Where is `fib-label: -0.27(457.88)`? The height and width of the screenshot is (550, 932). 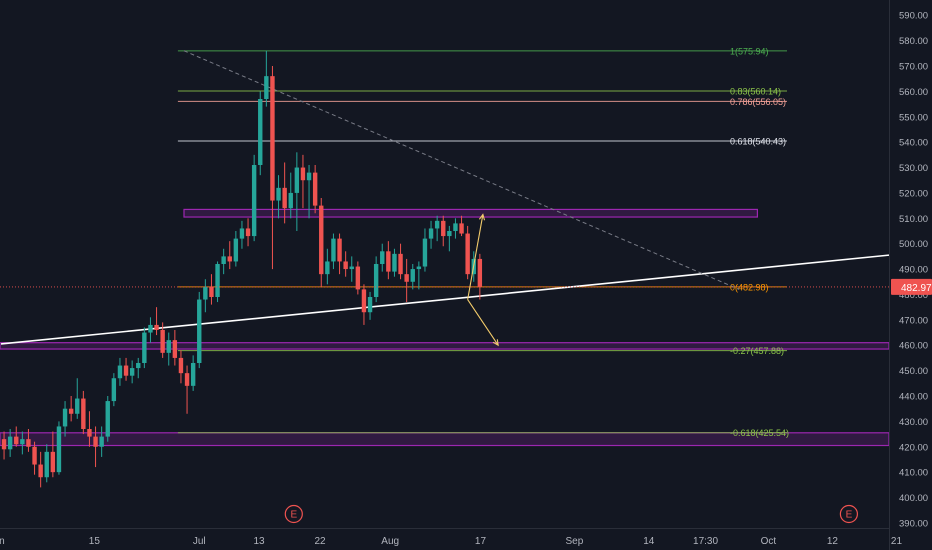 fib-label: -0.27(457.88) is located at coordinates (757, 351).